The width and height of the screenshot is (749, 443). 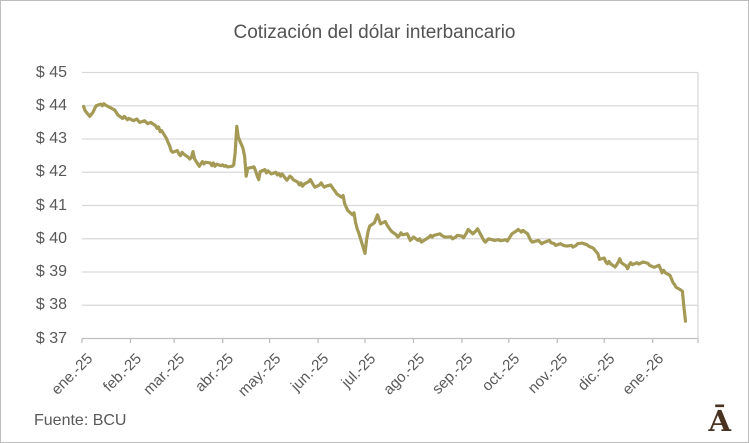 What do you see at coordinates (719, 421) in the screenshot?
I see `brand-logo-a-macron: Ā` at bounding box center [719, 421].